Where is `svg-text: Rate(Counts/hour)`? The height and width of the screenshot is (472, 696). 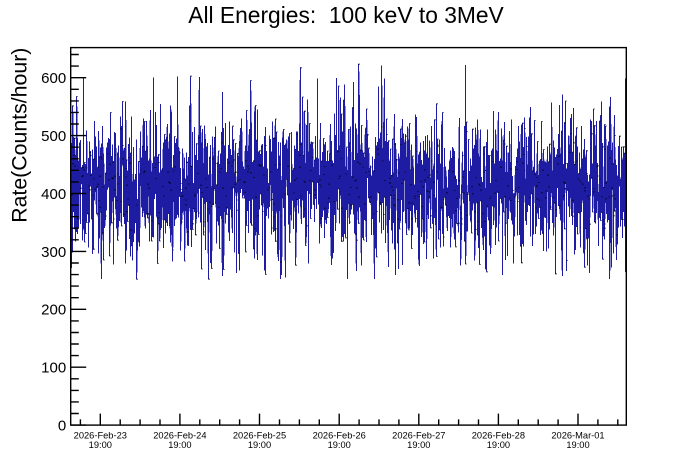
svg-text: Rate(Counts/hour) is located at coordinates (20, 135).